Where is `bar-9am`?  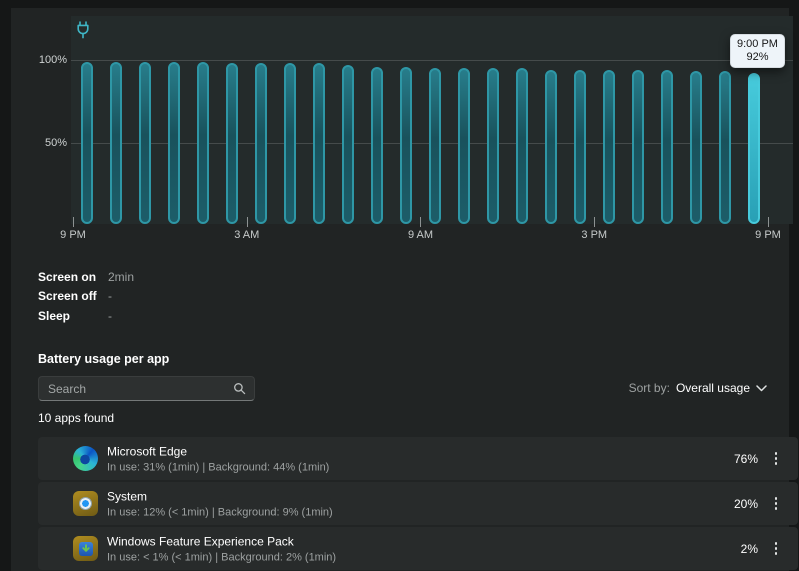
bar-9am is located at coordinates (434, 146).